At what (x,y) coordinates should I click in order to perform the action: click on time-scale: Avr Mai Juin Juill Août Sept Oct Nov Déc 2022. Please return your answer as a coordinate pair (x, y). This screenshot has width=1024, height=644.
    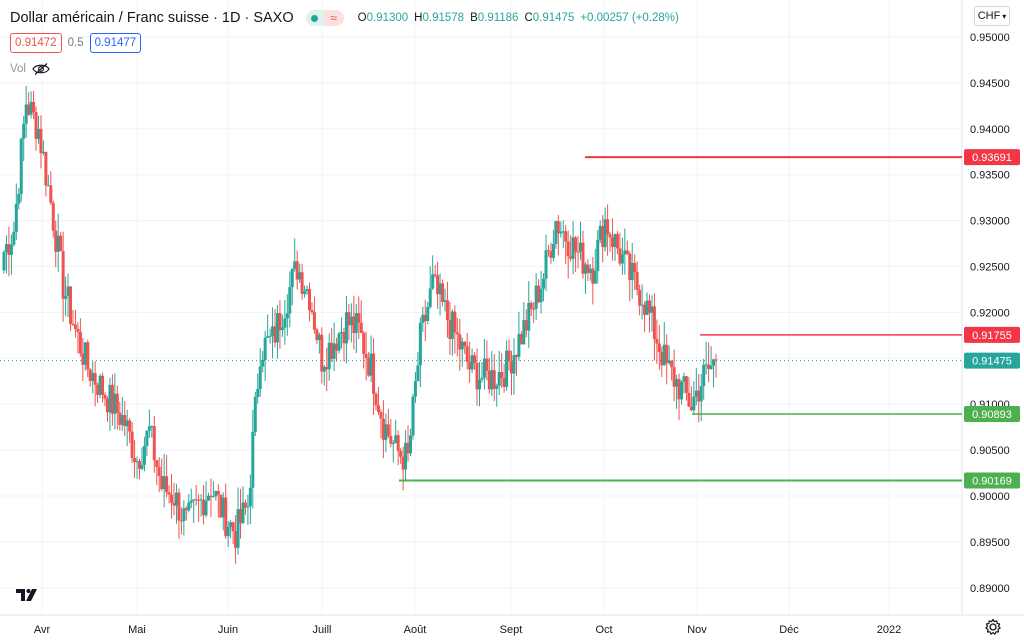
    Looking at the image, I should click on (467, 630).